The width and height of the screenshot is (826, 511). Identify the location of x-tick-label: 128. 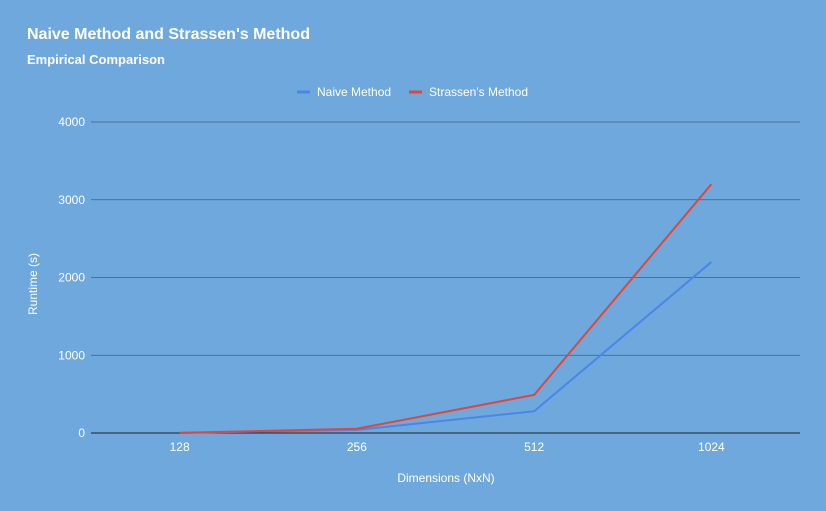
(180, 447).